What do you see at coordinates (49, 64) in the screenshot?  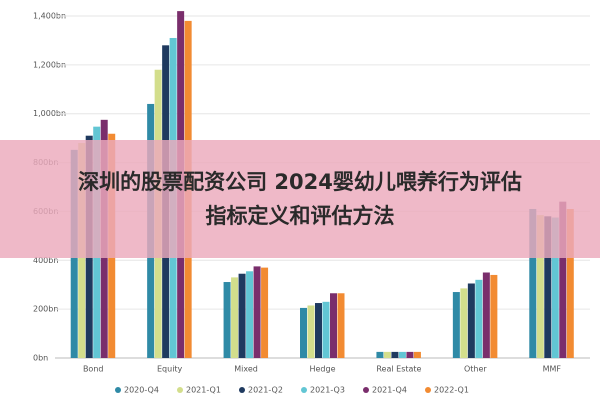 I see `y-tick-label: 1,200bn` at bounding box center [49, 64].